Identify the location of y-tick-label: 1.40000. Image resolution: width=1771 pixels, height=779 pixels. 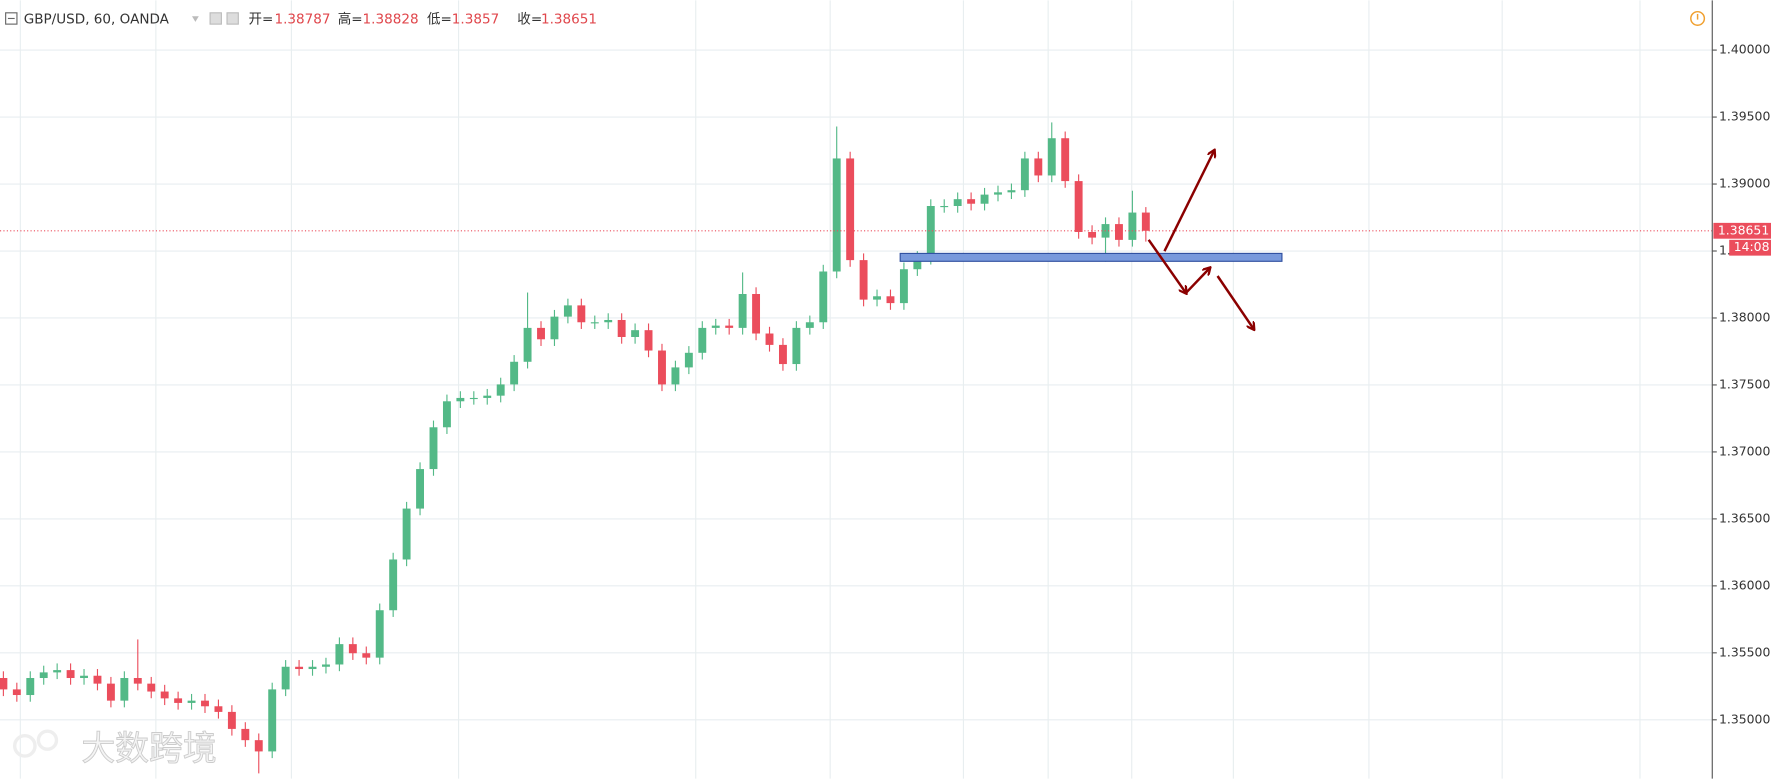
(1744, 49).